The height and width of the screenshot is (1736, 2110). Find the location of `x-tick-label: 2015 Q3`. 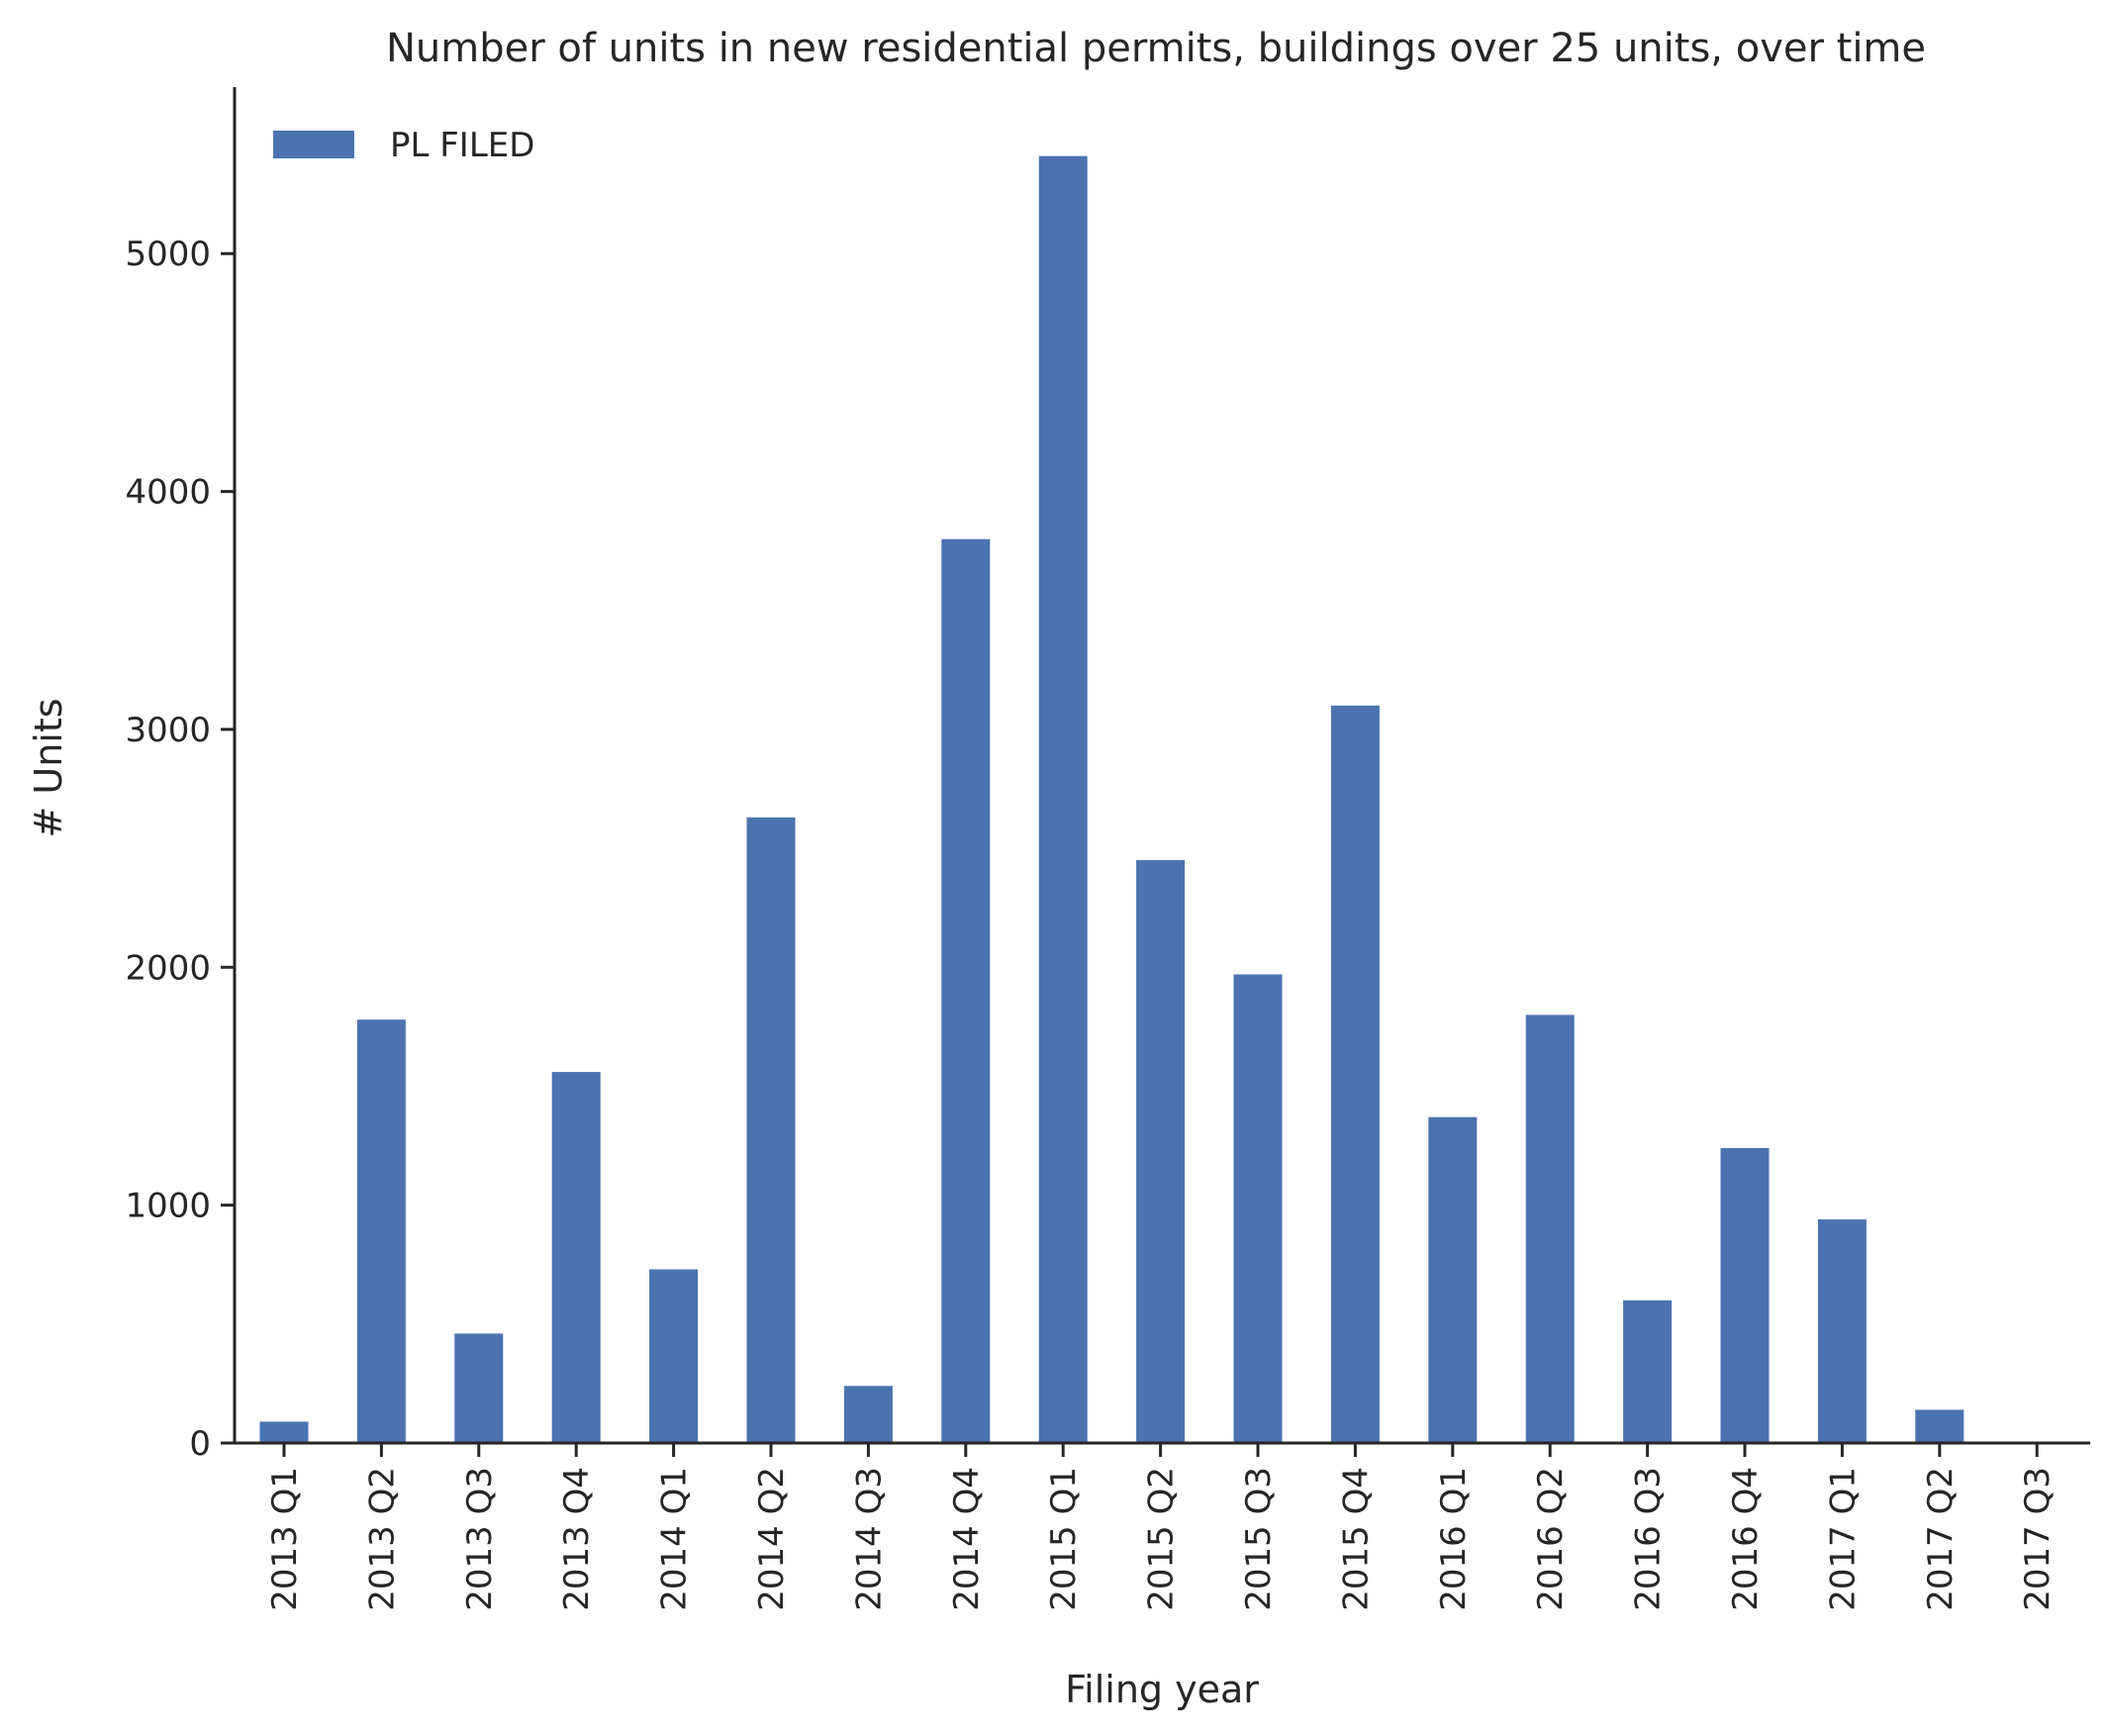

x-tick-label: 2015 Q3 is located at coordinates (1259, 1539).